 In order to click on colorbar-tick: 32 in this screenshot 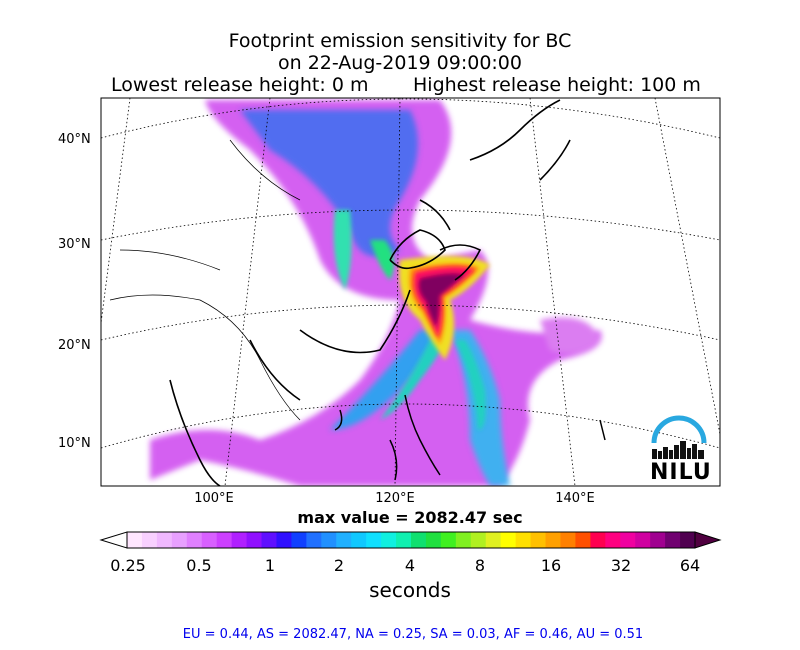, I will do `click(621, 565)`.